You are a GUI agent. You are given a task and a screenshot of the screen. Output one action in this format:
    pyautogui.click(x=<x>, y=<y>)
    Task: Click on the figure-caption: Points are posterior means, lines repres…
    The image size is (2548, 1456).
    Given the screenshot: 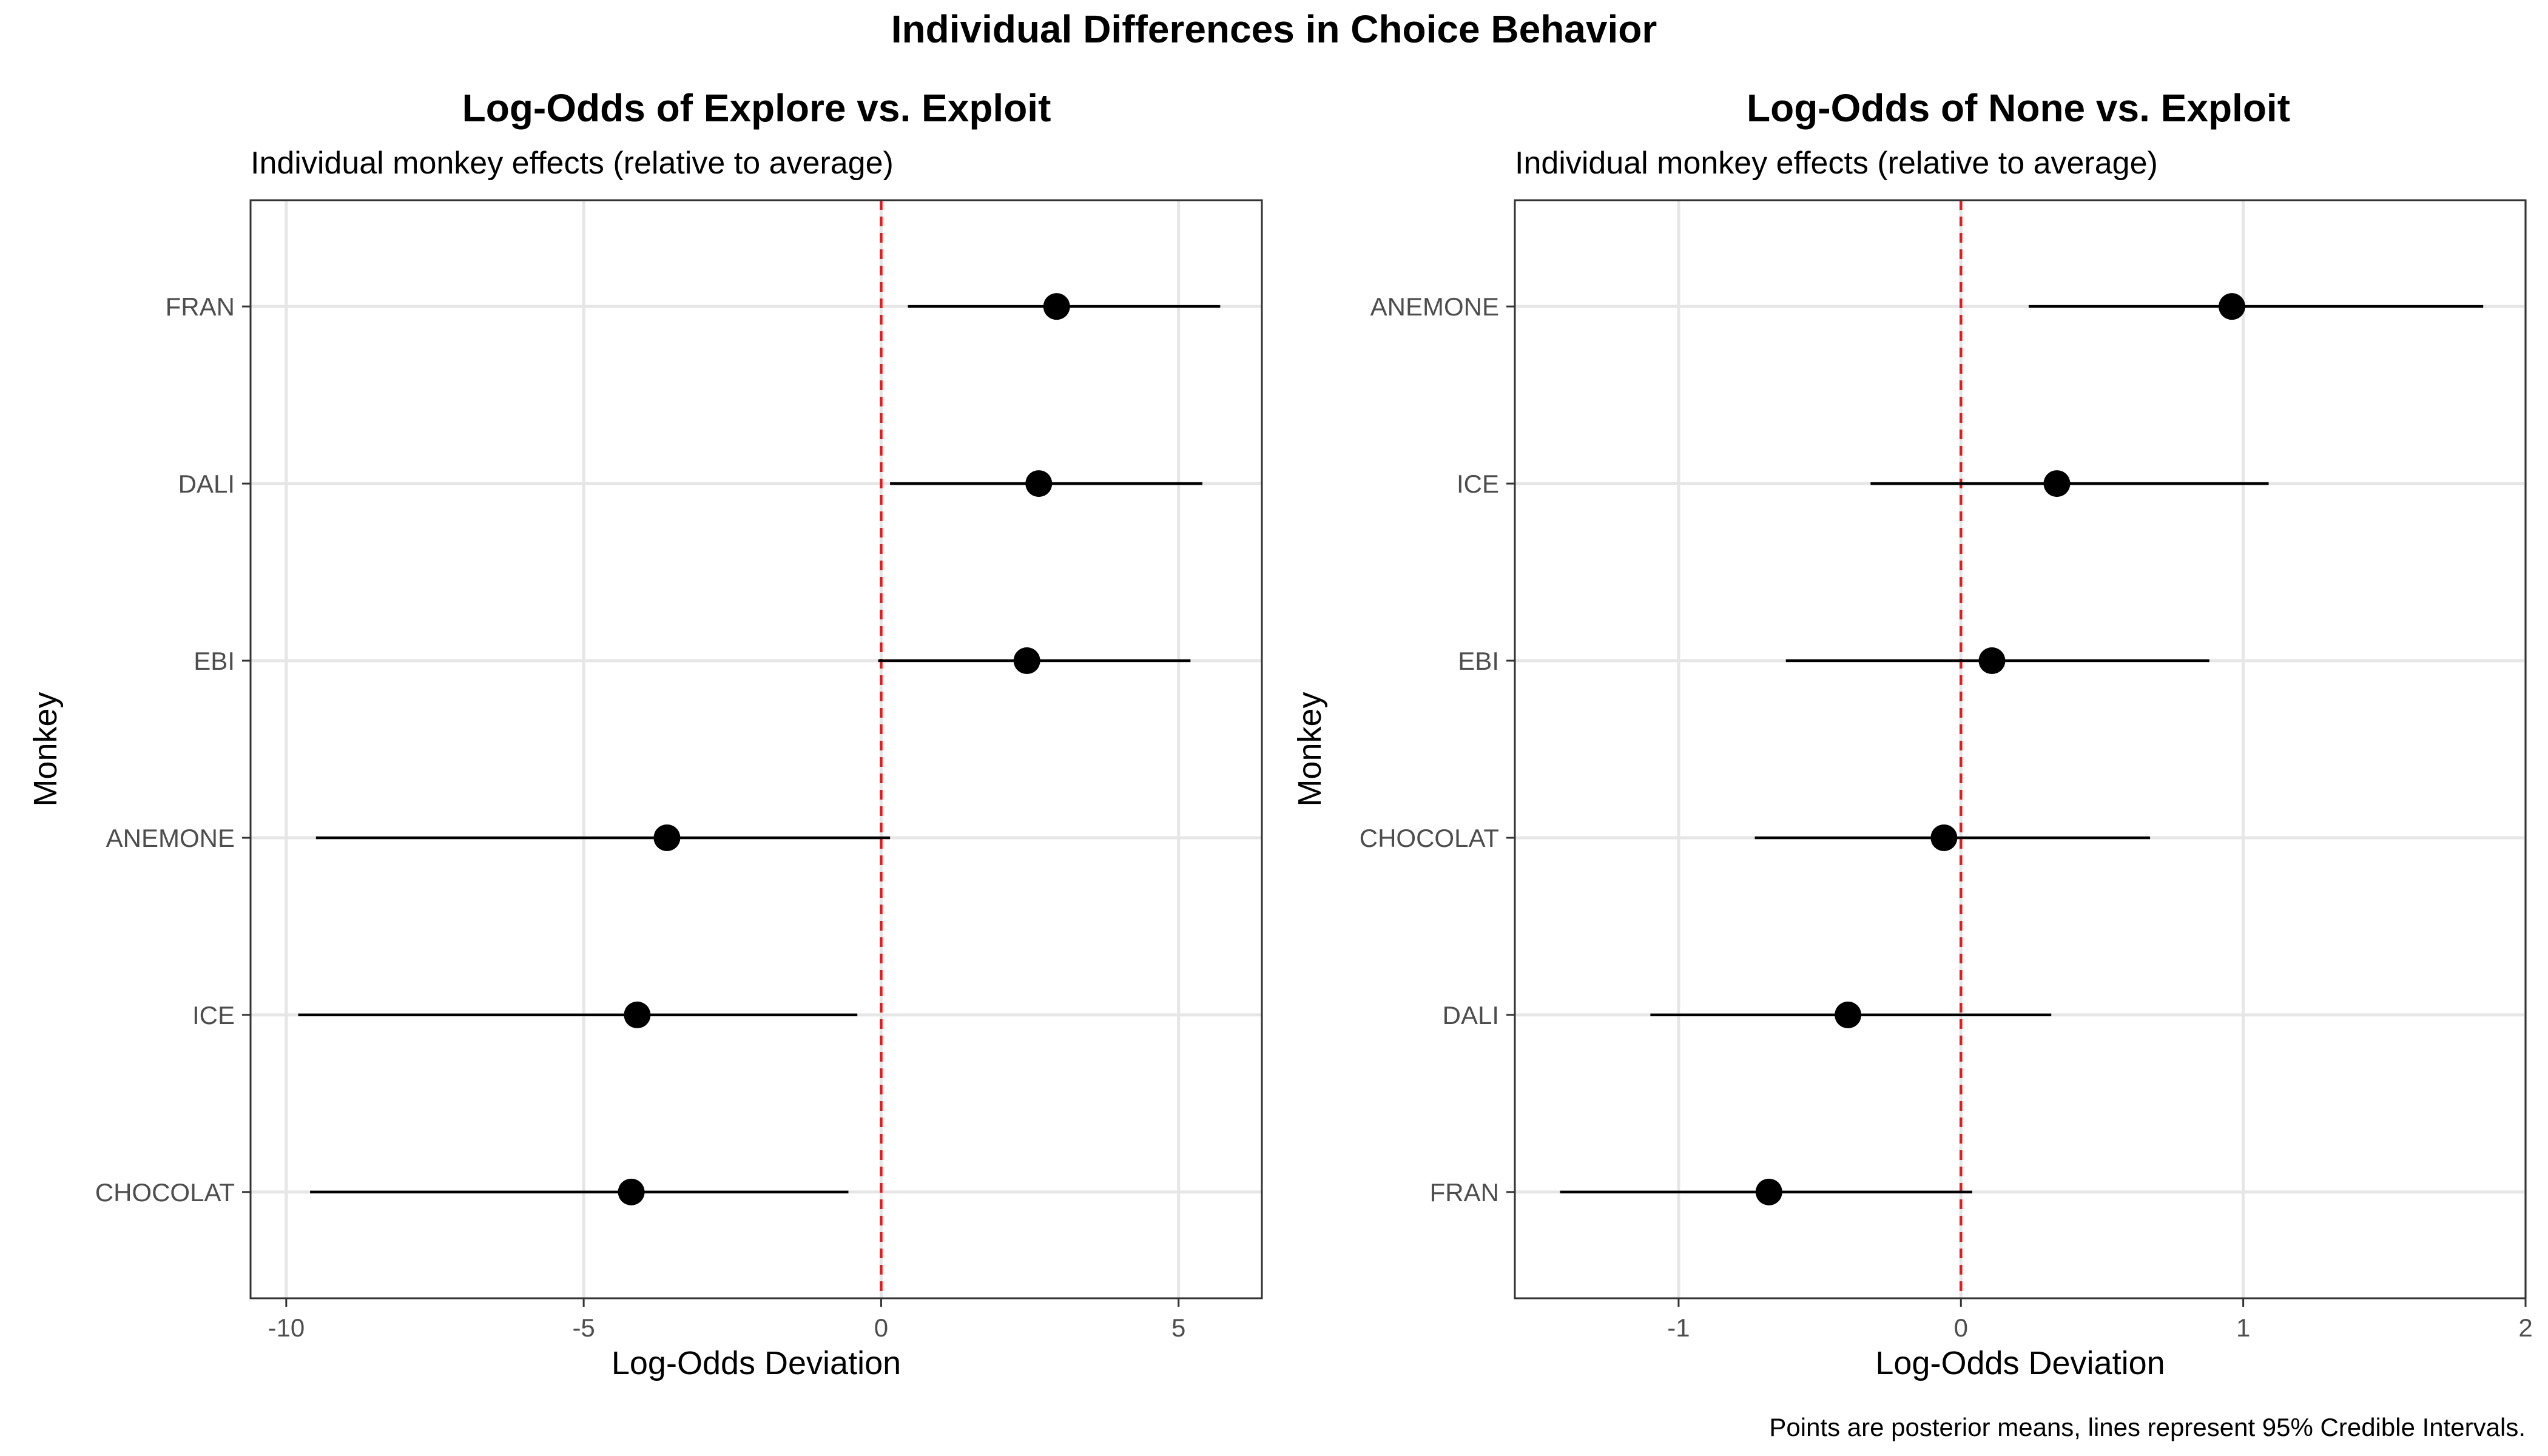 What is the action you would take?
    pyautogui.click(x=2147, y=1427)
    